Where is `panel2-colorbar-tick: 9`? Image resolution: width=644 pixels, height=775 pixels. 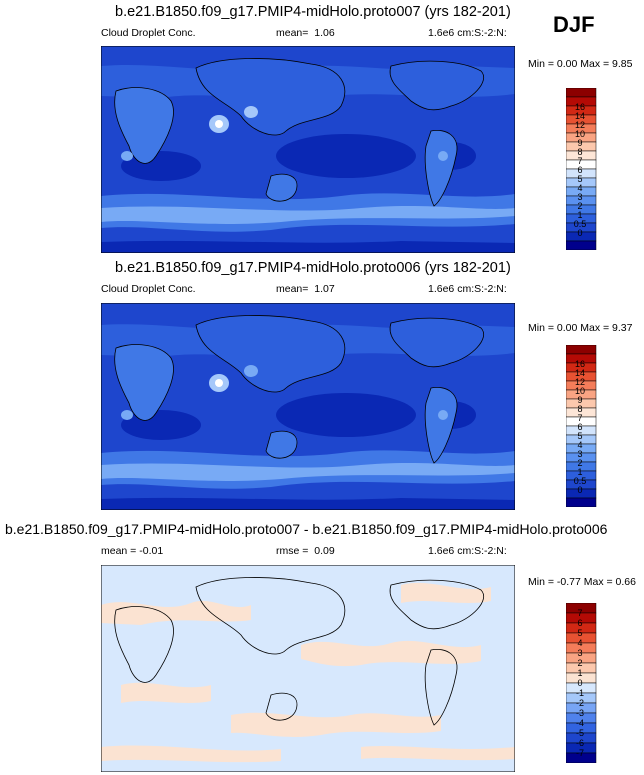
panel2-colorbar-tick: 9 is located at coordinates (580, 400).